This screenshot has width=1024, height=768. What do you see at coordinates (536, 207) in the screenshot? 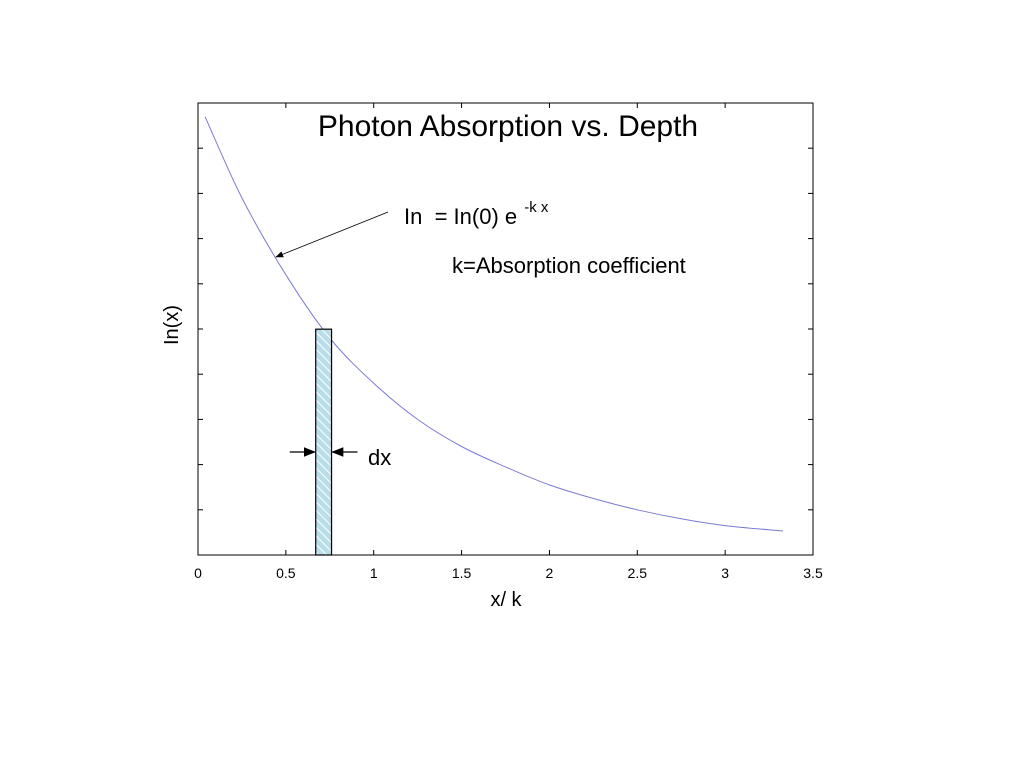
I see `equation-superscript: -k x` at bounding box center [536, 207].